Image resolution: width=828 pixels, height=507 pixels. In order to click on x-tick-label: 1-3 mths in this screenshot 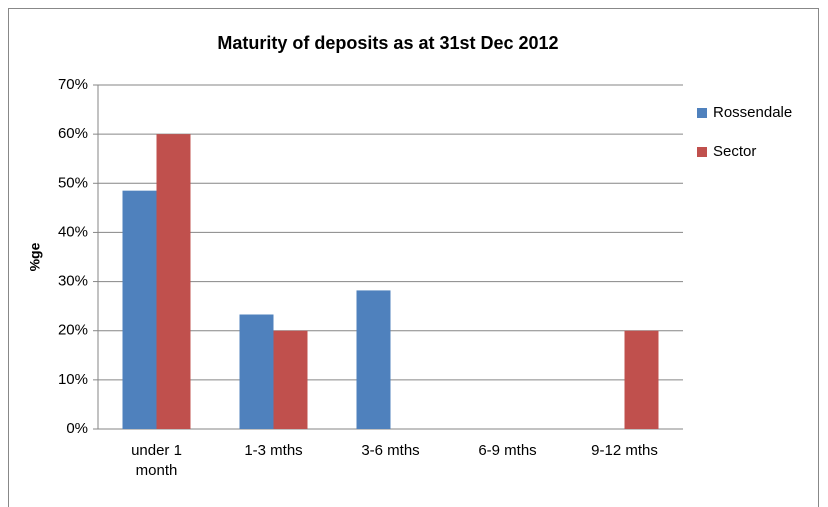, I will do `click(273, 450)`.